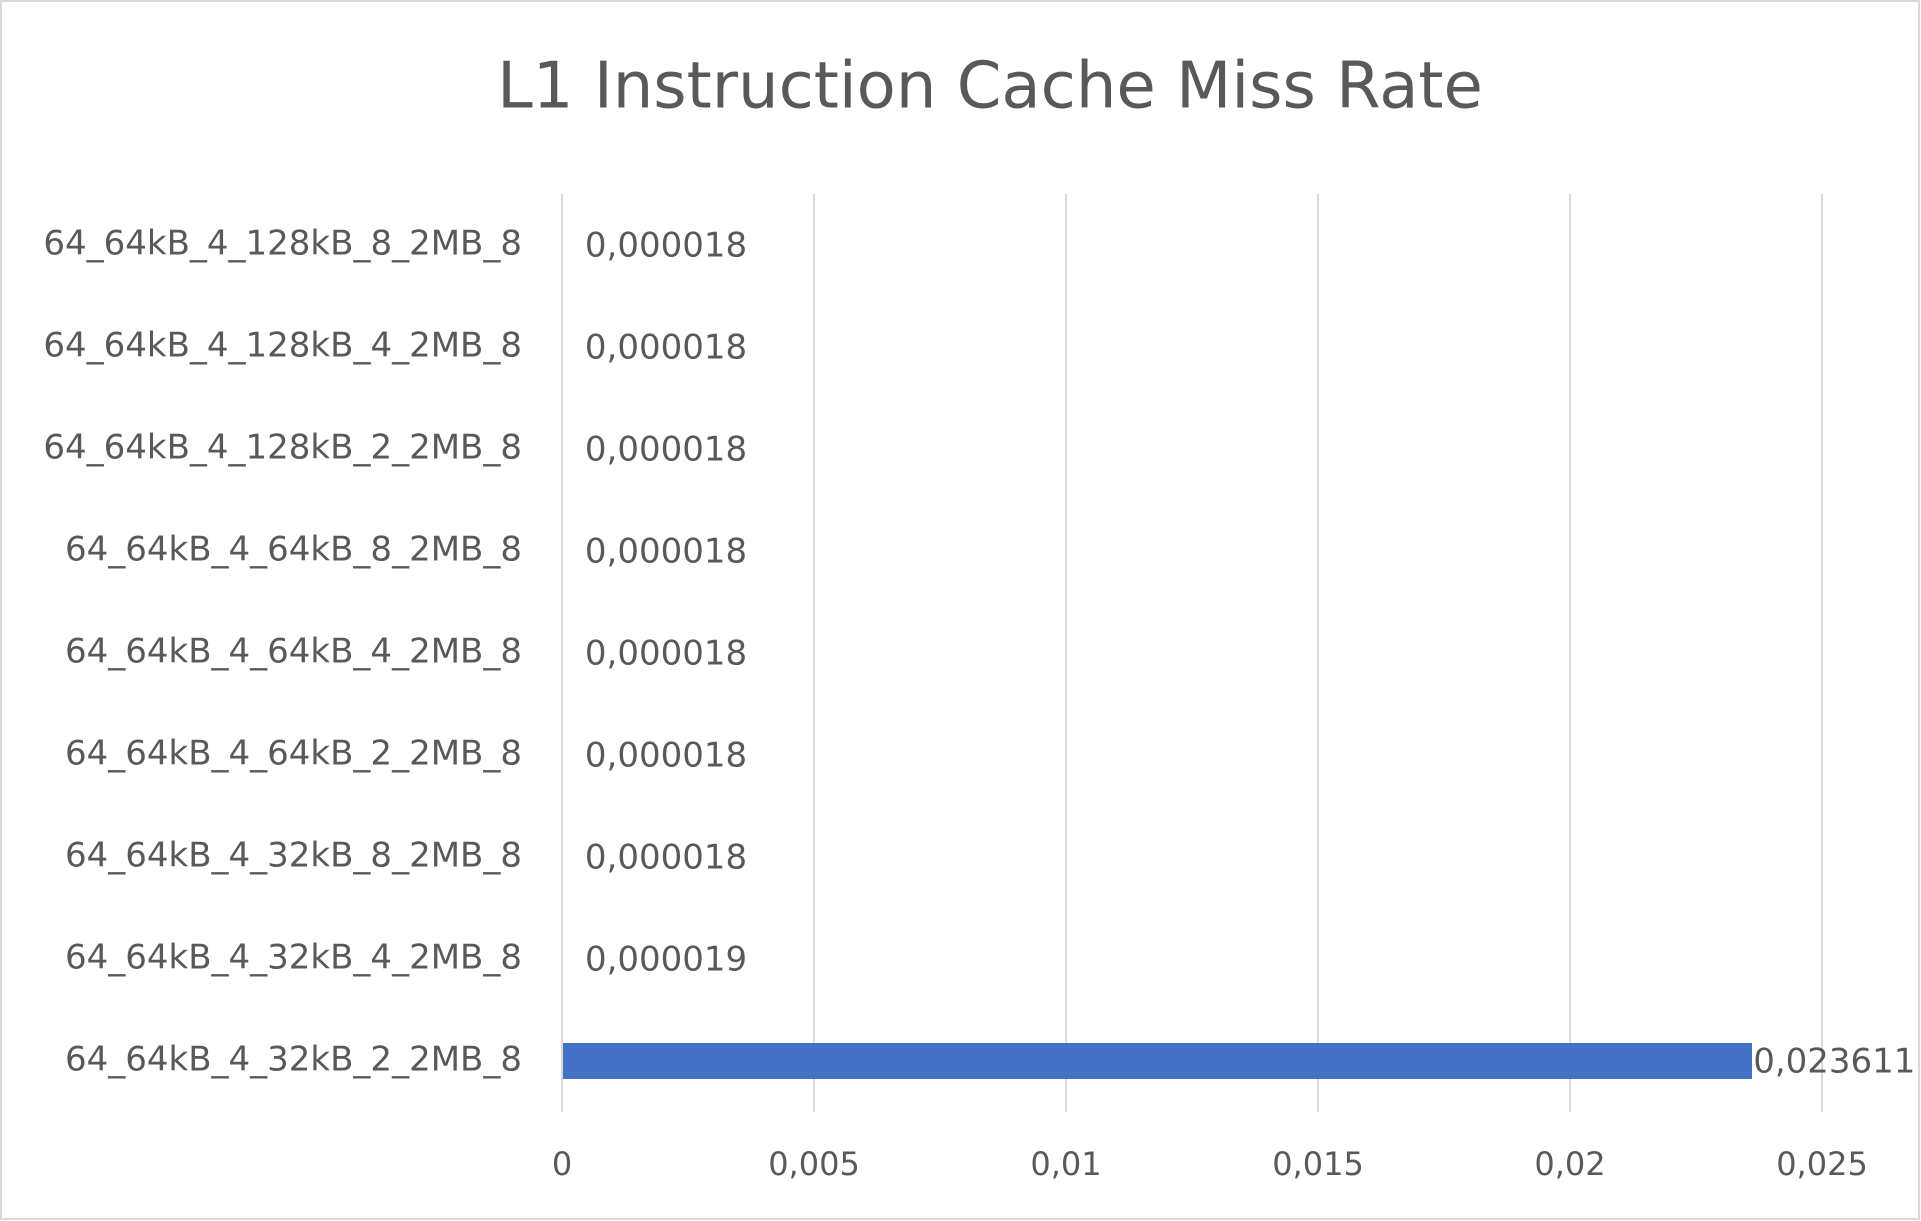  I want to click on y-tick-label: 64_64kB_4_128kB_4_2MB_8, so click(282, 346).